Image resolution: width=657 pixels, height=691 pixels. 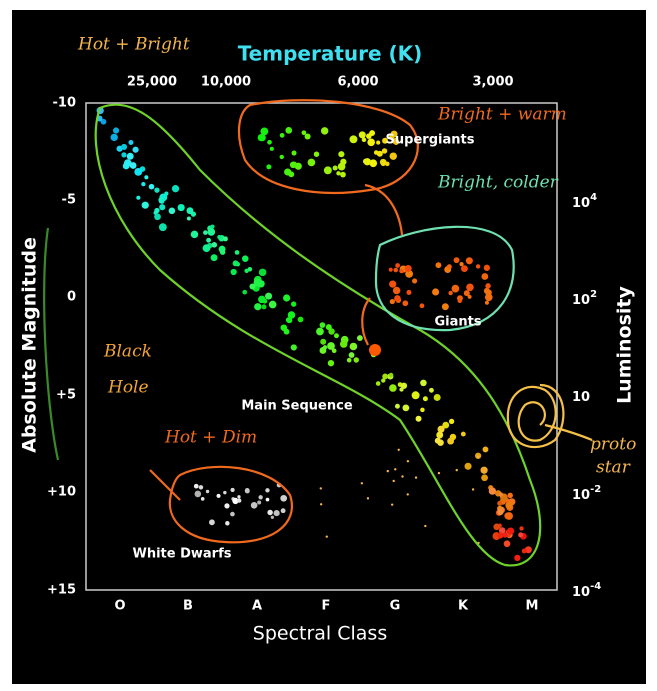 What do you see at coordinates (48, 347) in the screenshot?
I see `left-axis: -10 -5 0 +5 +10 +15 Absolute Magnitude` at bounding box center [48, 347].